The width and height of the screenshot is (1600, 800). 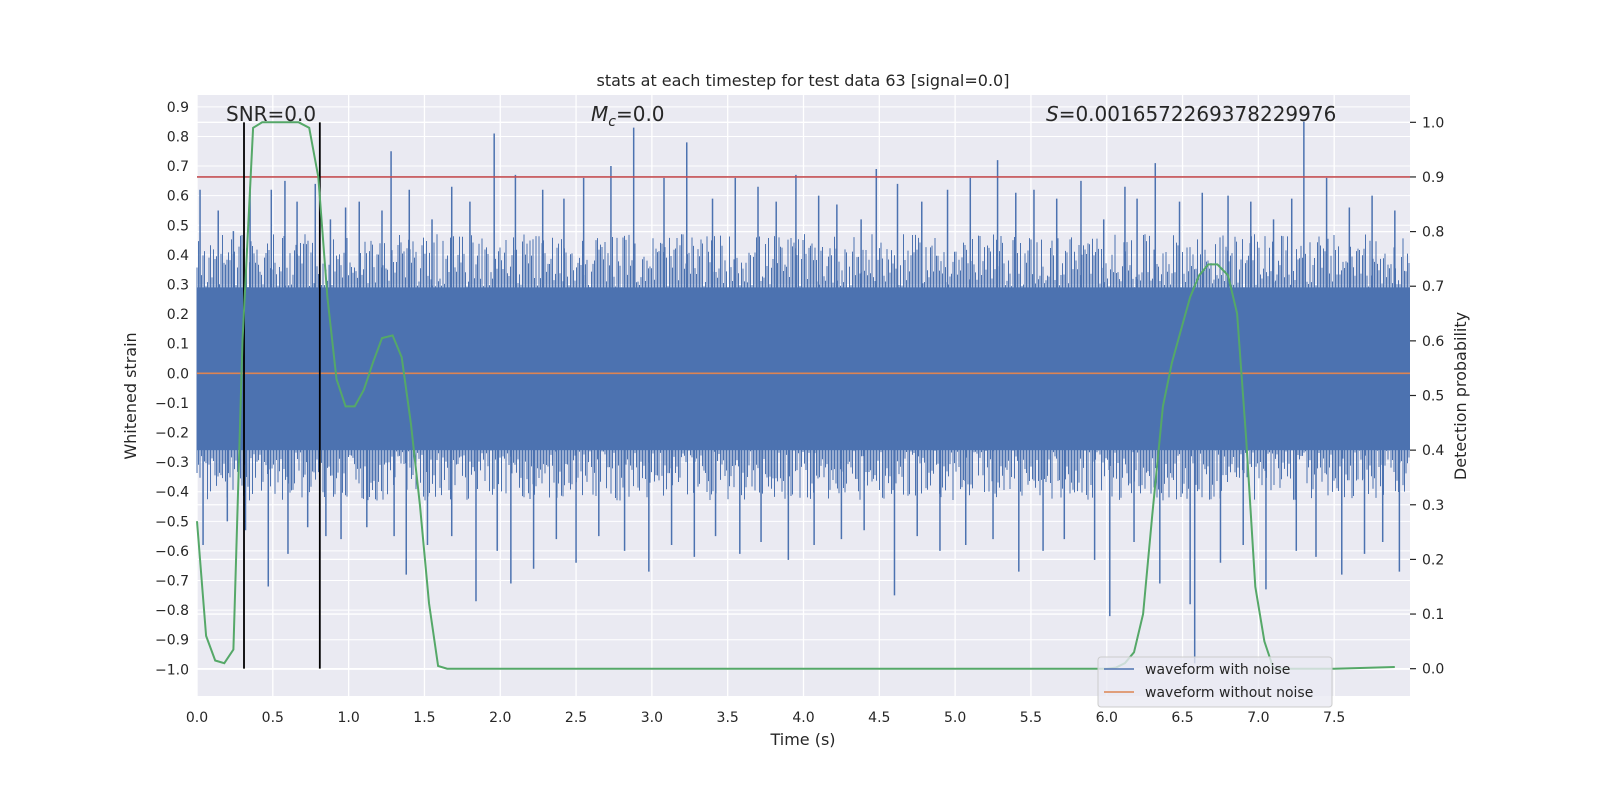 I want to click on y-right-tick-label: 0.1, so click(x=1433, y=615).